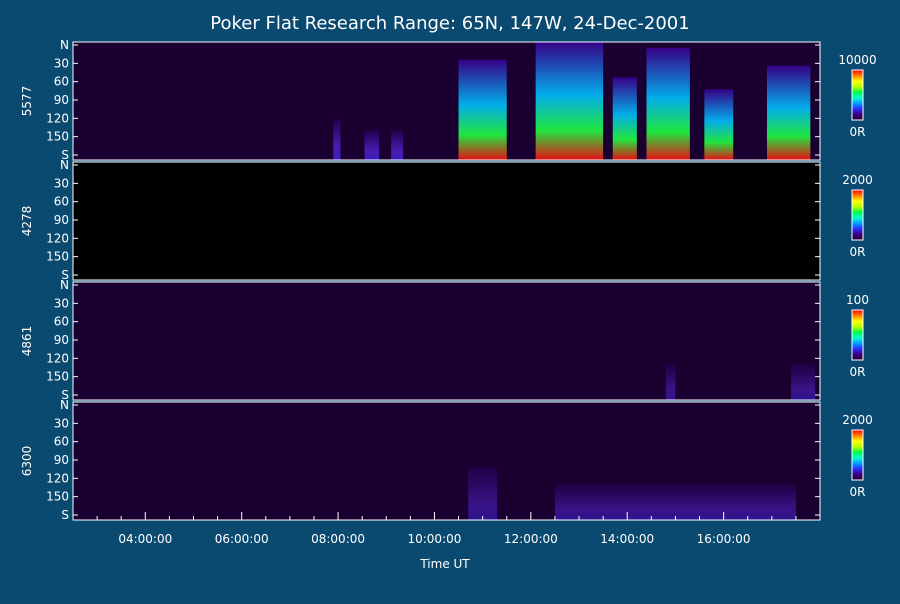 This screenshot has height=604, width=900. What do you see at coordinates (724, 539) in the screenshot?
I see `x-tick-label: 16:00:00` at bounding box center [724, 539].